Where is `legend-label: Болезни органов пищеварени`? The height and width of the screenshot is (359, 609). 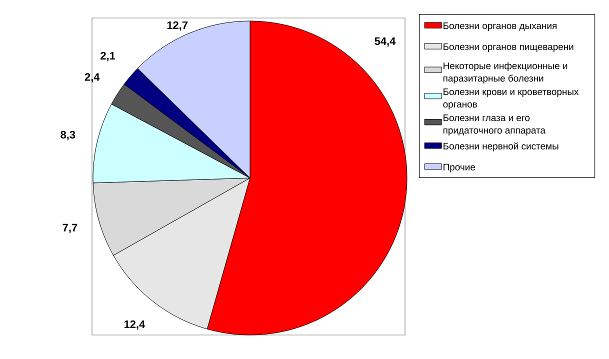
legend-label: Болезни органов пищеварени is located at coordinates (509, 47).